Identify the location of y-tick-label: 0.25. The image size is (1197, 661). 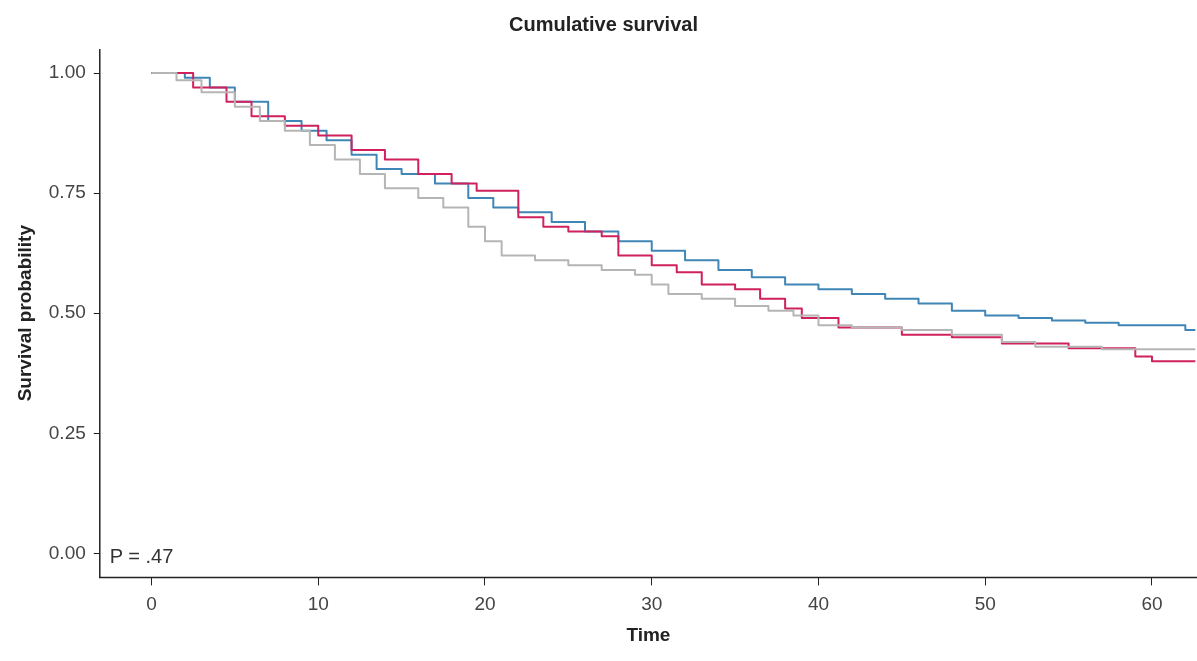
(67, 432).